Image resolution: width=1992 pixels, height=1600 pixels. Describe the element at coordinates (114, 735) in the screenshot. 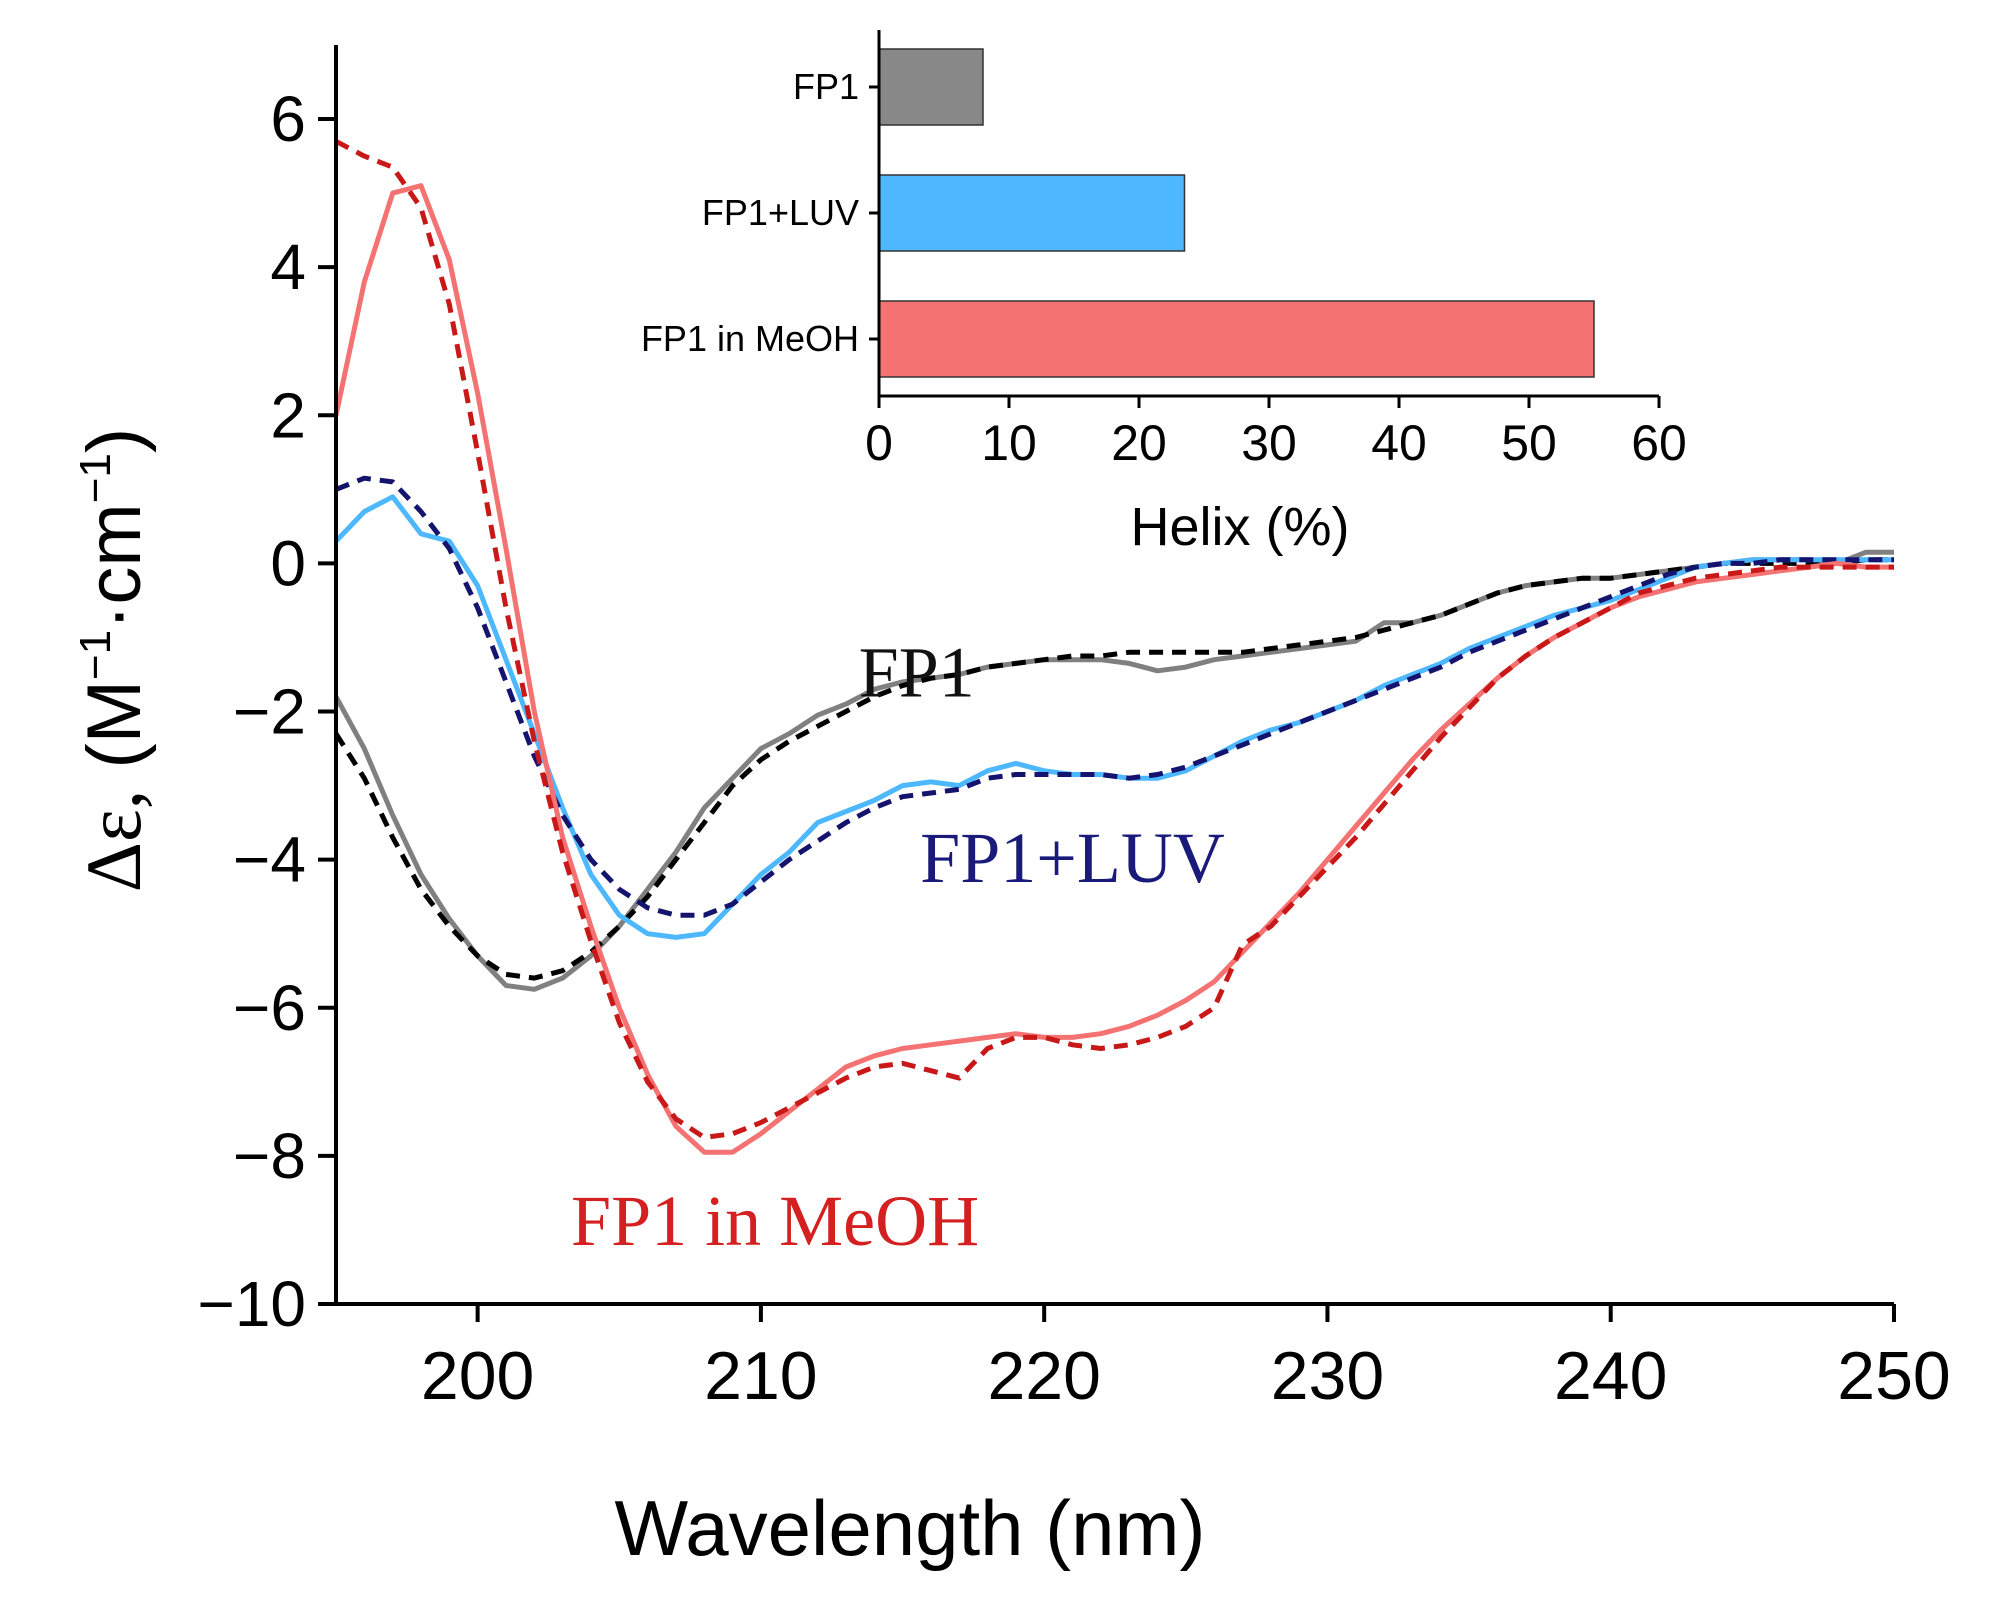

I see `y-axis-label-unit-open: (M` at that location.